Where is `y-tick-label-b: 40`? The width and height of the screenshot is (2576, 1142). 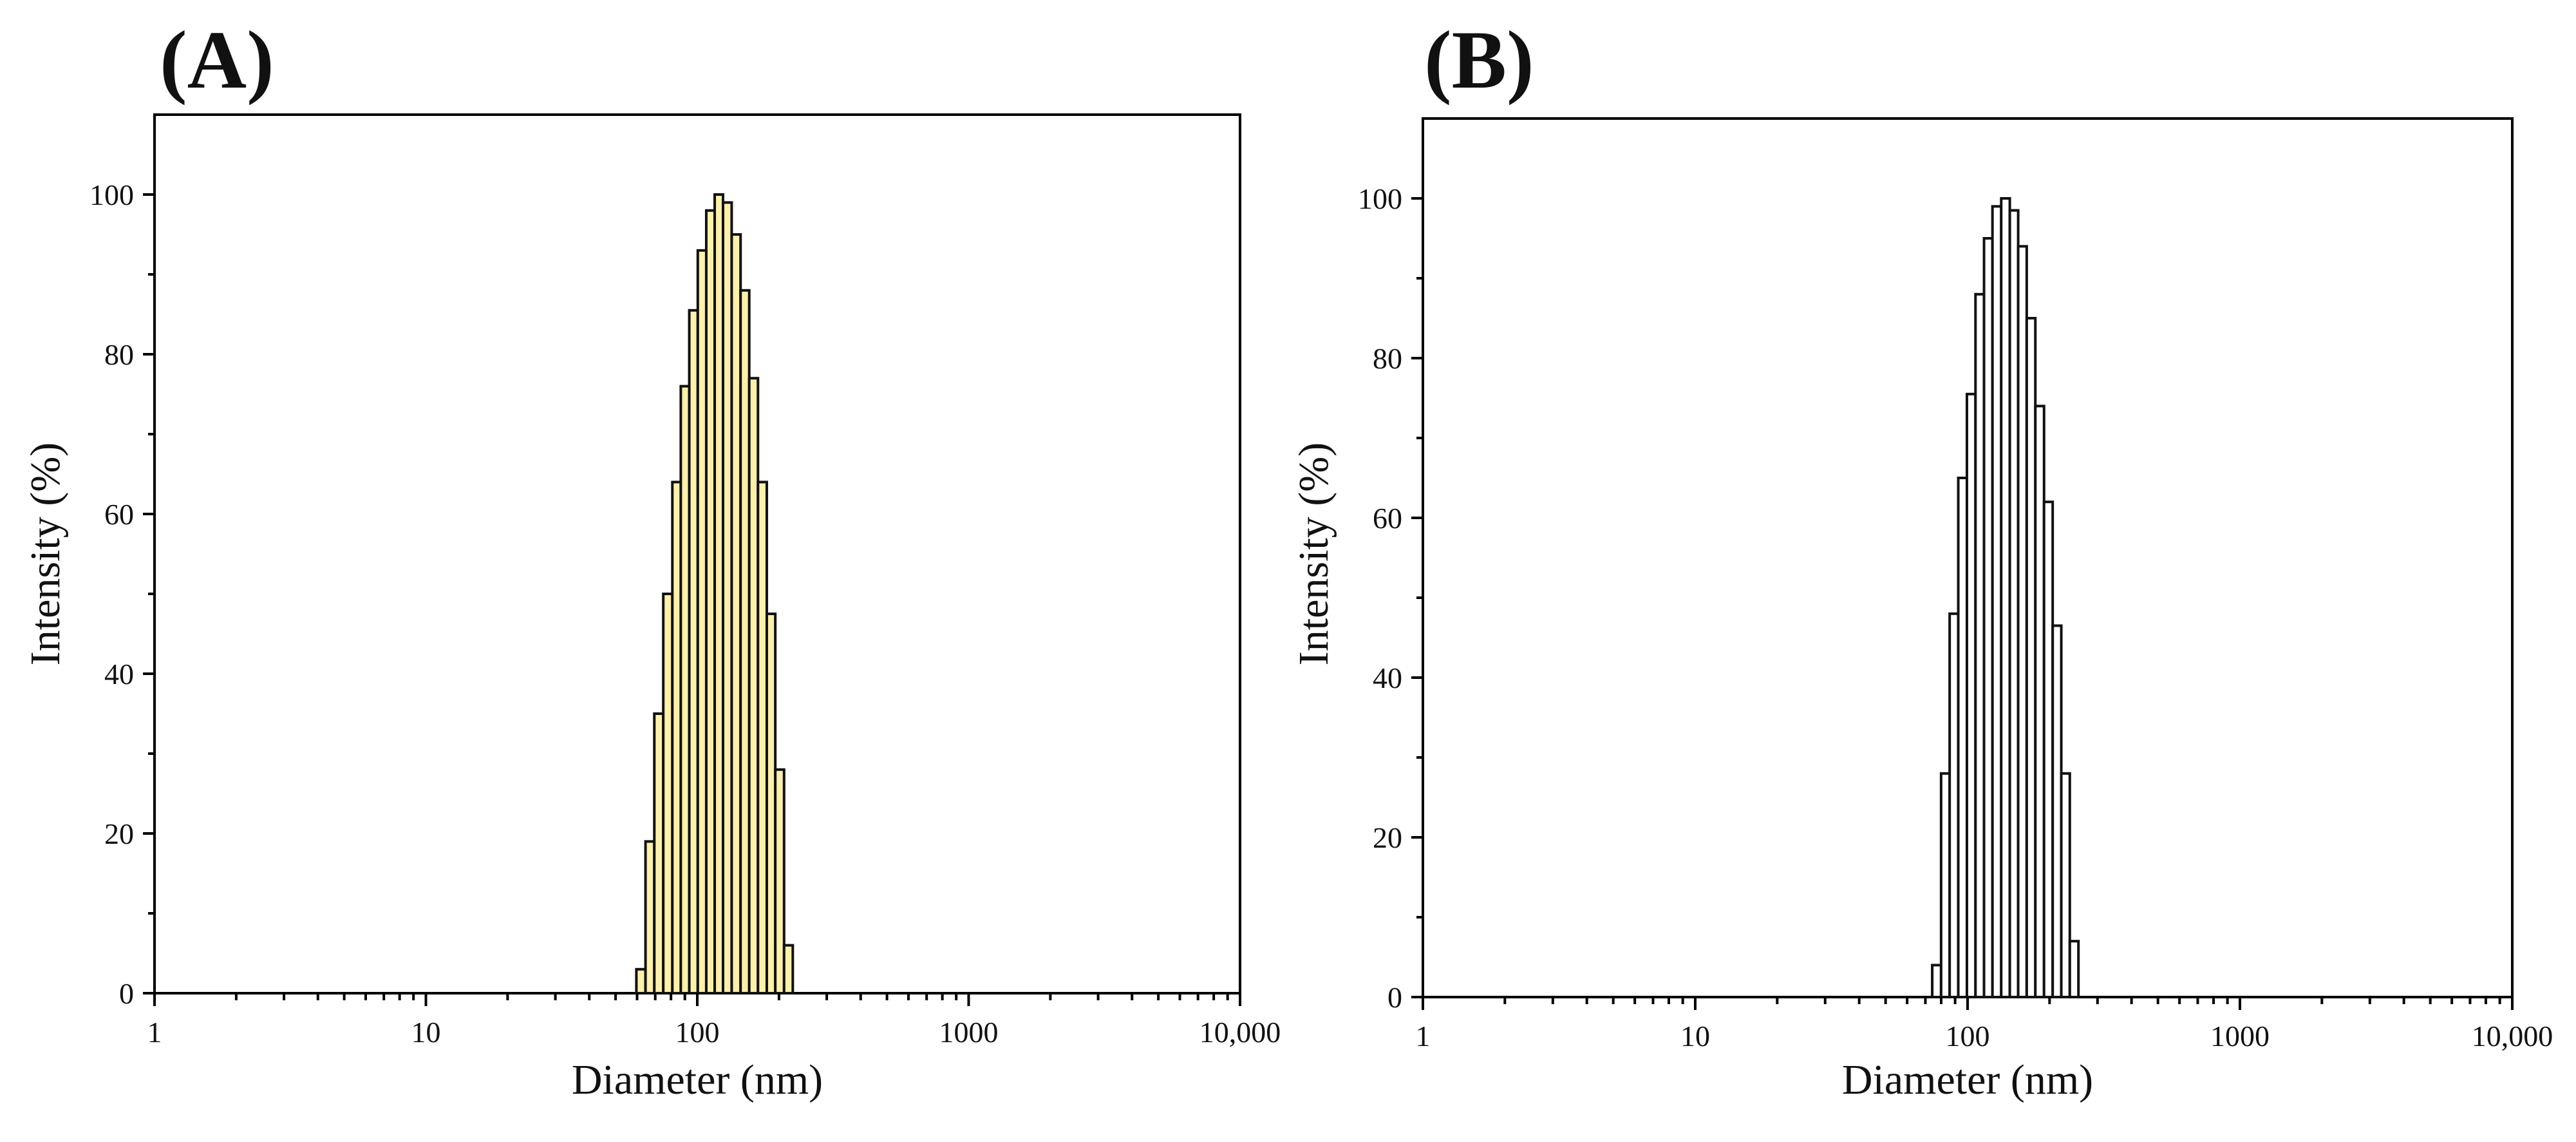
y-tick-label-b: 40 is located at coordinates (1387, 678).